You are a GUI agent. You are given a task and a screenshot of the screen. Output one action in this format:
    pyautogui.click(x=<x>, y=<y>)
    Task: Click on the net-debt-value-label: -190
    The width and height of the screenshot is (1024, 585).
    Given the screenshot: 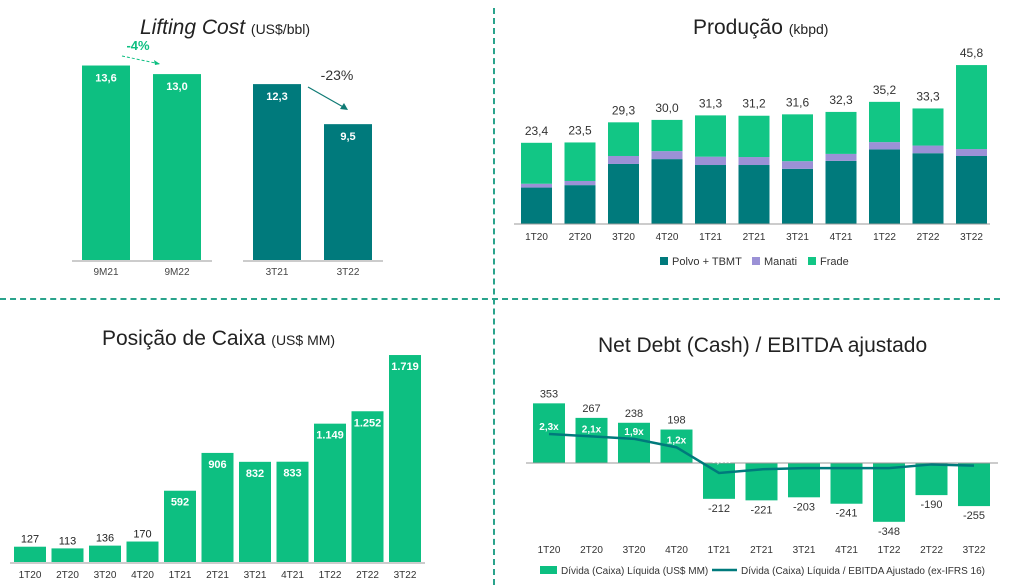 What is the action you would take?
    pyautogui.click(x=931, y=505)
    